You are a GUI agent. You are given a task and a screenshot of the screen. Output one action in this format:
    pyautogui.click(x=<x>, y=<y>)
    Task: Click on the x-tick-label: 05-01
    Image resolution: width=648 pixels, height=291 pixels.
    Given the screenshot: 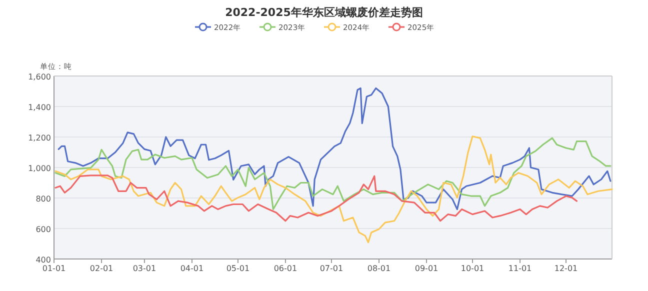 What is the action you would take?
    pyautogui.click(x=238, y=268)
    